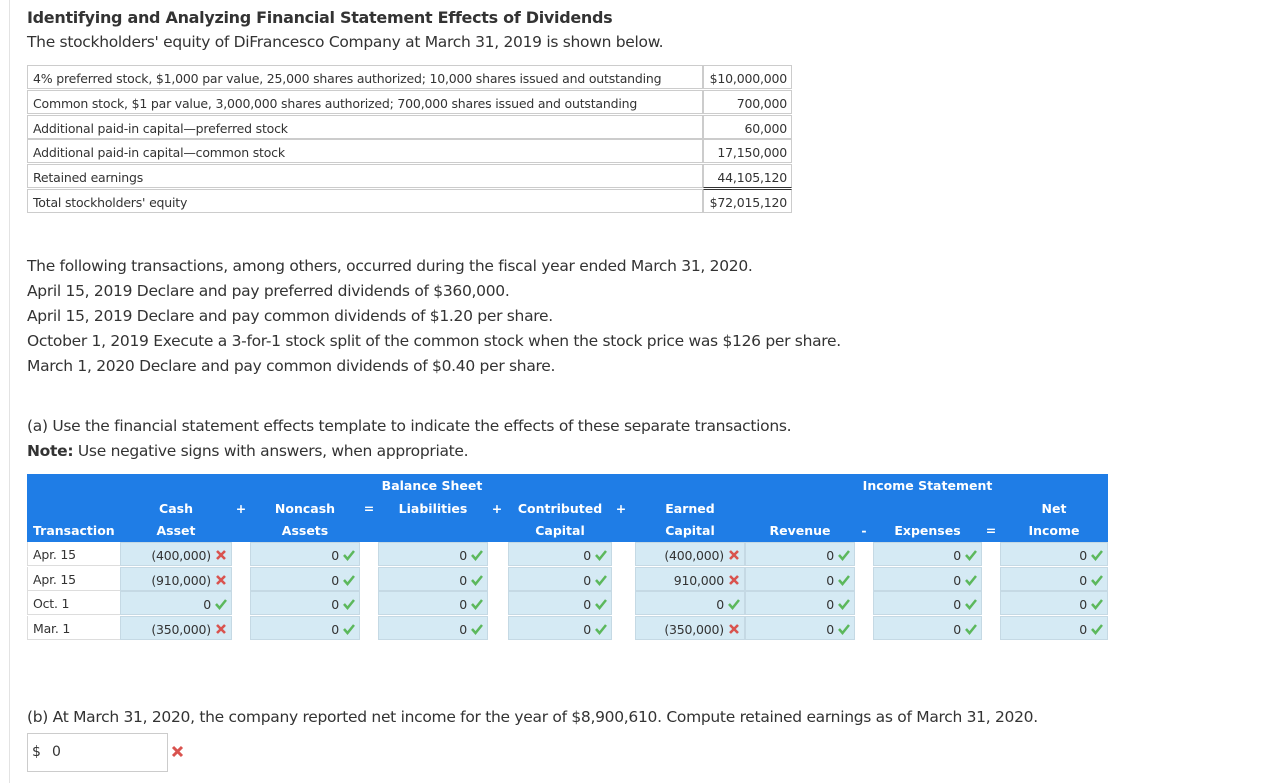 The height and width of the screenshot is (783, 1266). Describe the element at coordinates (176, 578) in the screenshot. I see `input-cell: (910,000)` at that location.